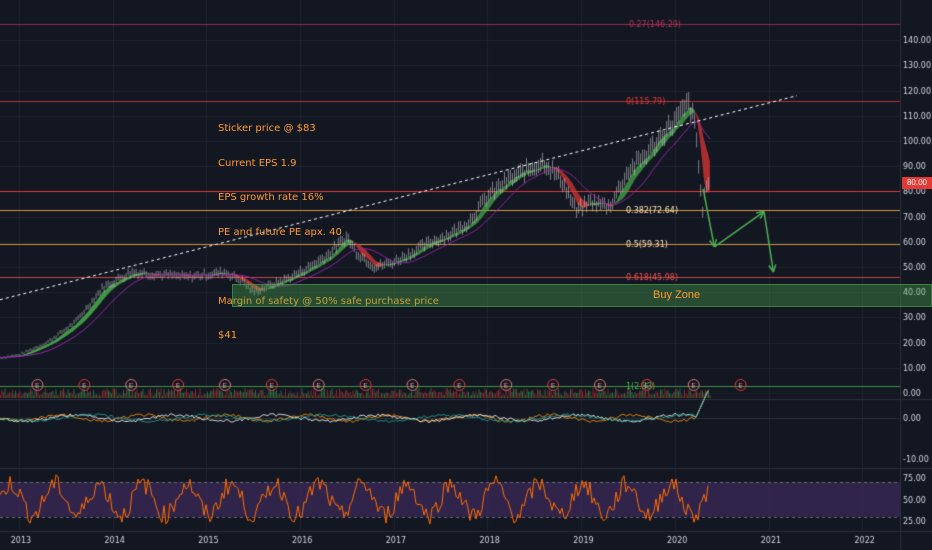 The image size is (932, 550). What do you see at coordinates (257, 163) in the screenshot?
I see `note-line: Current EPS 1.9` at bounding box center [257, 163].